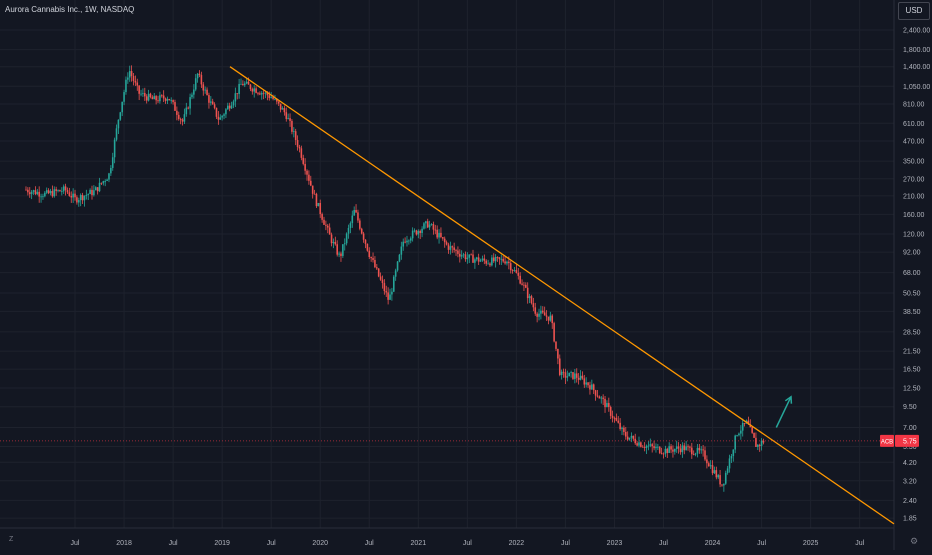 This screenshot has width=932, height=555. What do you see at coordinates (912, 253) in the screenshot?
I see `y-tick-label: 92.00` at bounding box center [912, 253].